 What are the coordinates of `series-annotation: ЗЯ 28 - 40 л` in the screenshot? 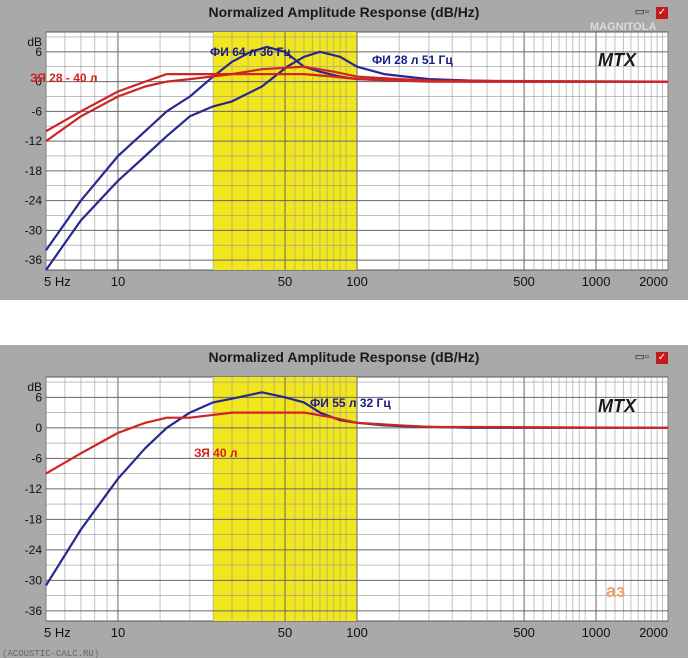 It's located at (64, 78).